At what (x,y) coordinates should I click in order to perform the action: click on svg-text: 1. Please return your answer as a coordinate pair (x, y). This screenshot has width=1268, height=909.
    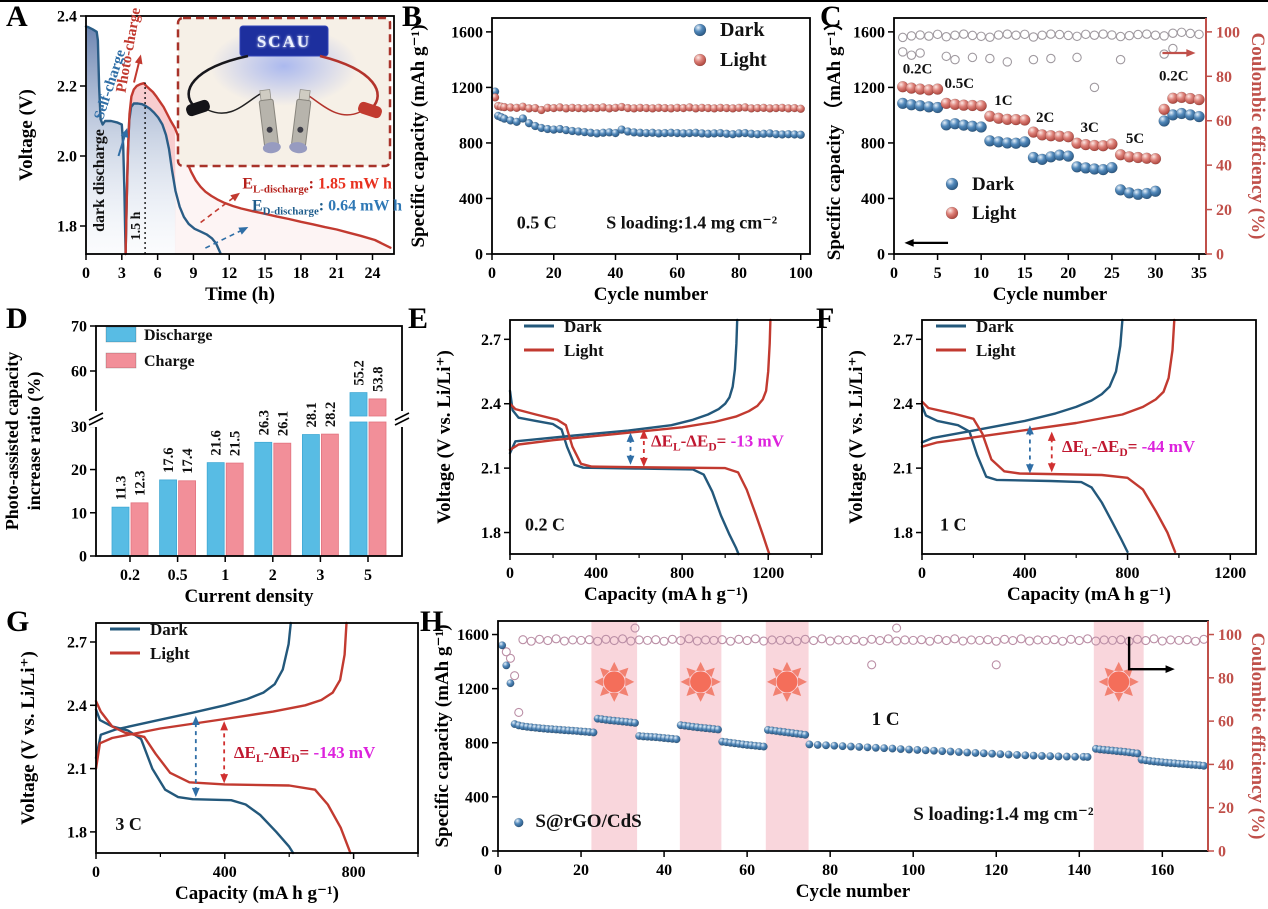
    Looking at the image, I should click on (225, 575).